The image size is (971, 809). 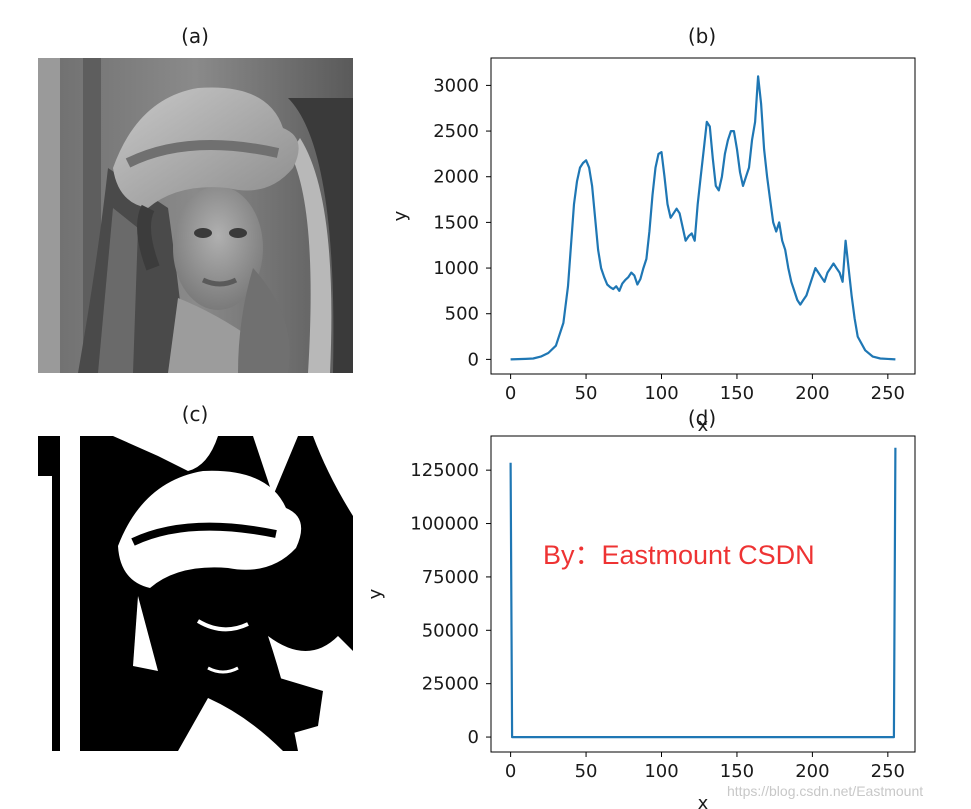 What do you see at coordinates (400, 215) in the screenshot?
I see `panel-b-ylabel: y` at bounding box center [400, 215].